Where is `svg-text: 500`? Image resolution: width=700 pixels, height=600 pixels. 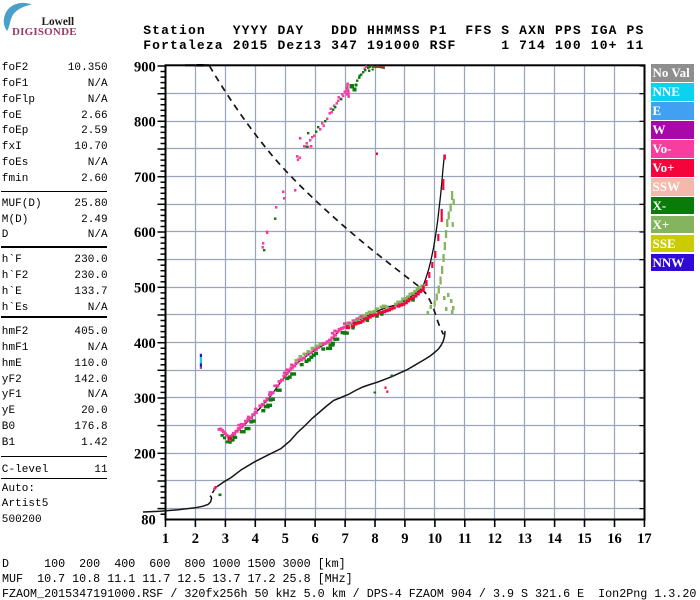 svg-text: 500 is located at coordinates (145, 289).